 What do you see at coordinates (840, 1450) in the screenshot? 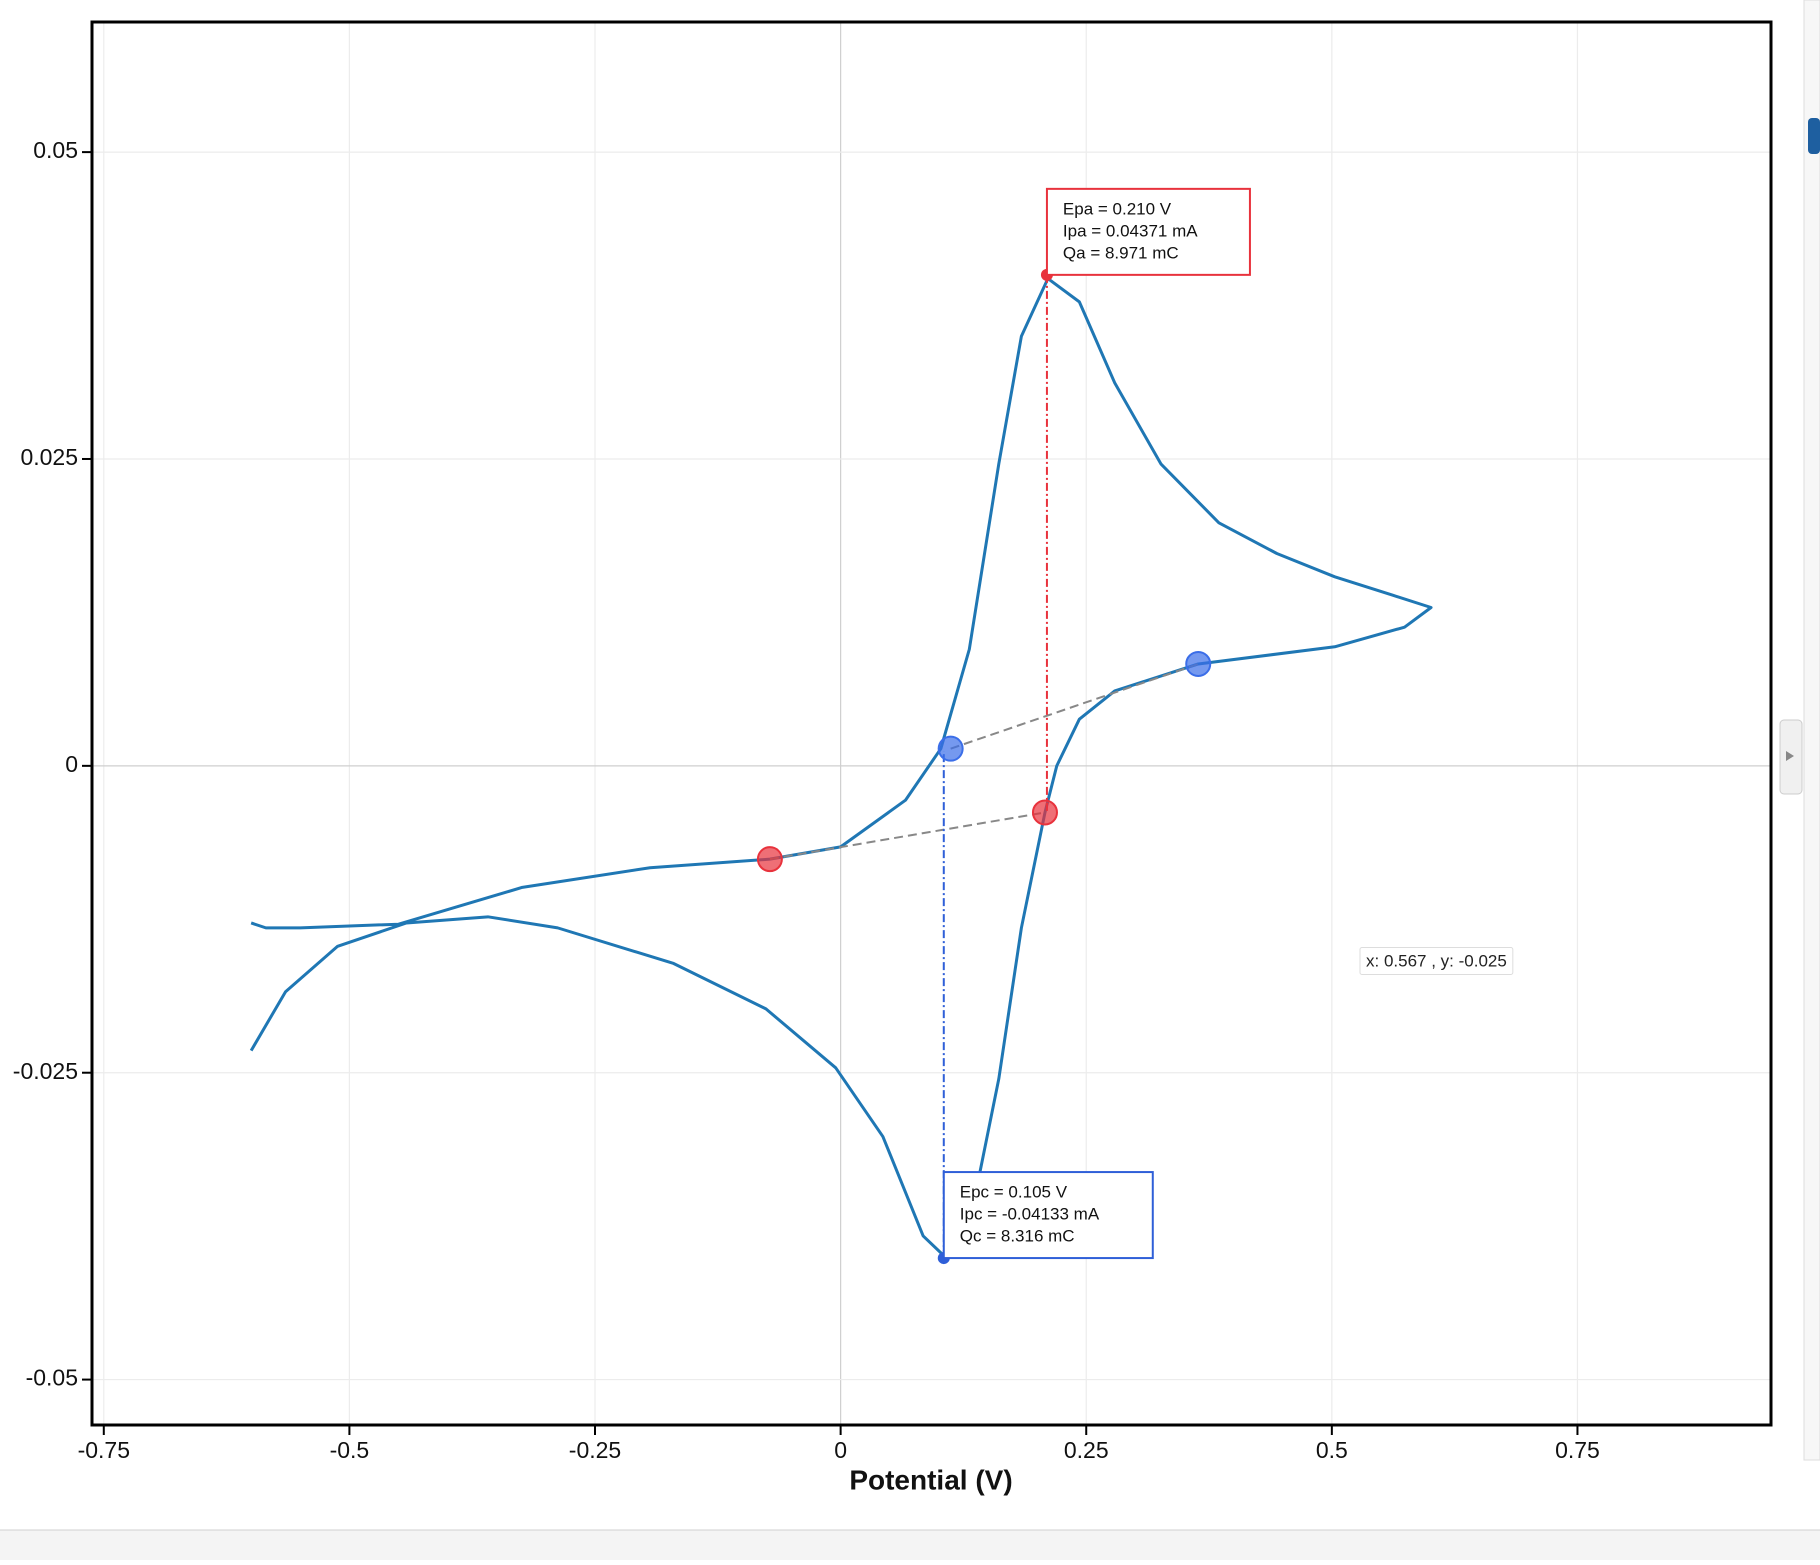
I see `x-tick-label: 0` at bounding box center [840, 1450].